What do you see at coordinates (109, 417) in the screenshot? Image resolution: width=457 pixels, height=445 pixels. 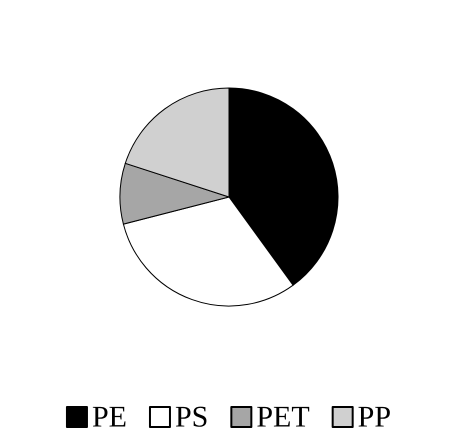 I see `legend-label: PE` at bounding box center [109, 417].